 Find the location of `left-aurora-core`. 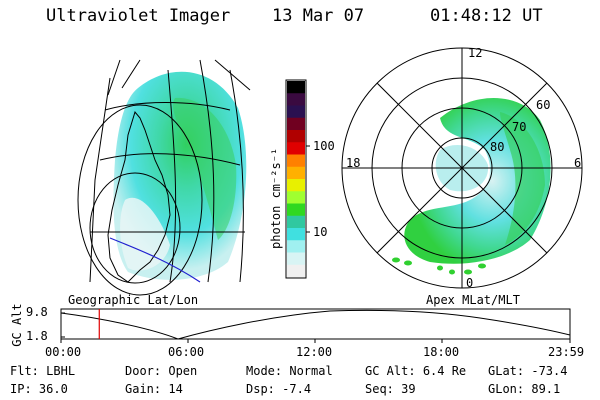

left-aurora-core is located at coordinates (205, 168).